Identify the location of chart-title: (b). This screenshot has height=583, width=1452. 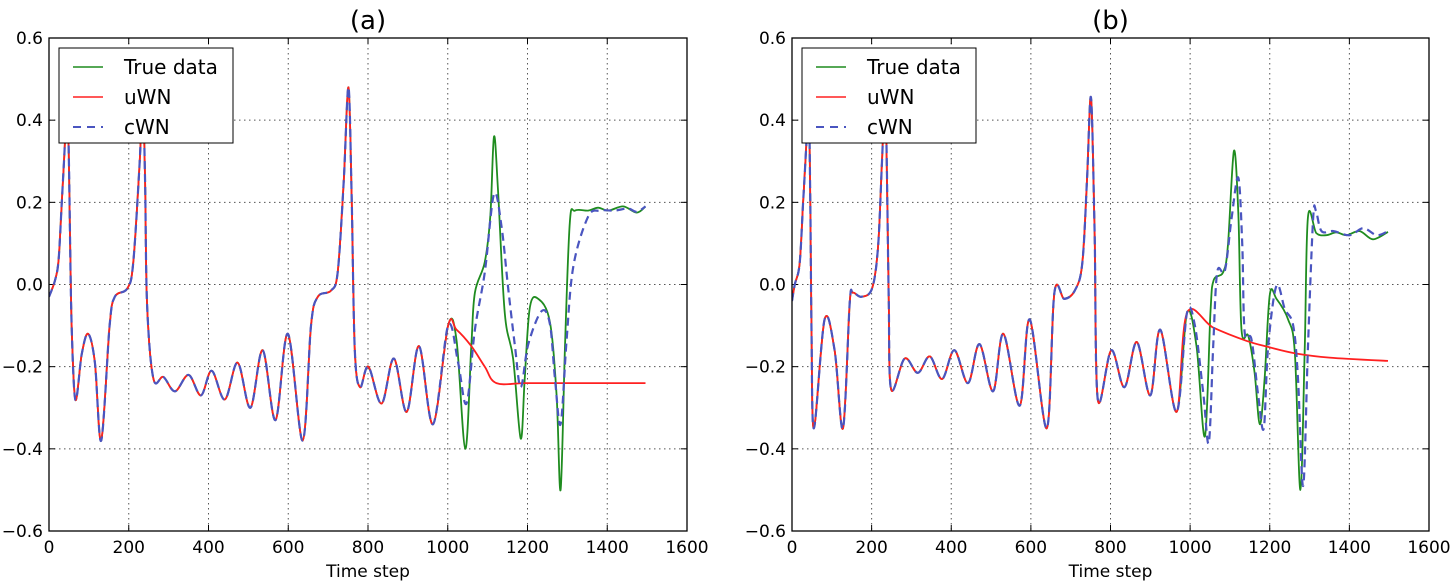
(1110, 21).